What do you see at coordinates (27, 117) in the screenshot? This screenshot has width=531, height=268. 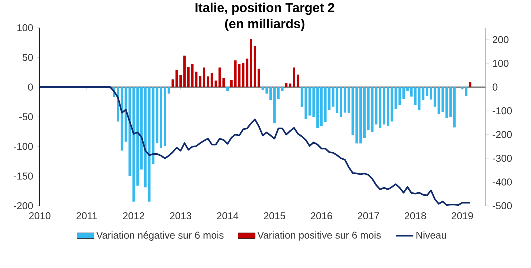 I see `y-tick-label: -50` at bounding box center [27, 117].